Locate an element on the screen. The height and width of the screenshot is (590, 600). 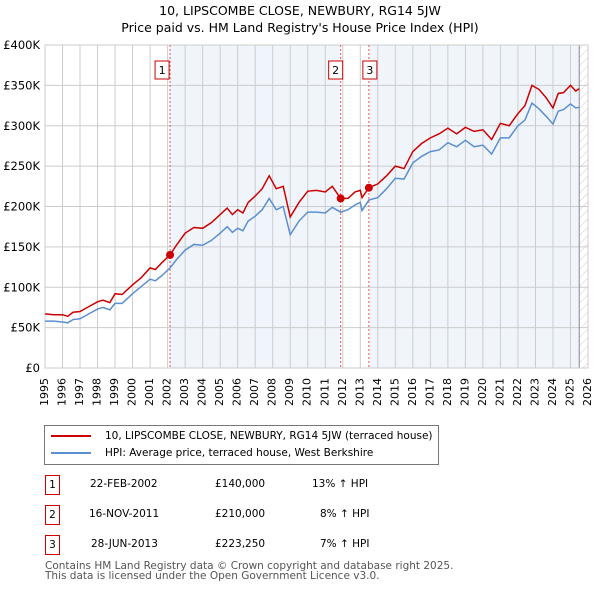
x-tick-label: 1998 is located at coordinates (97, 392).